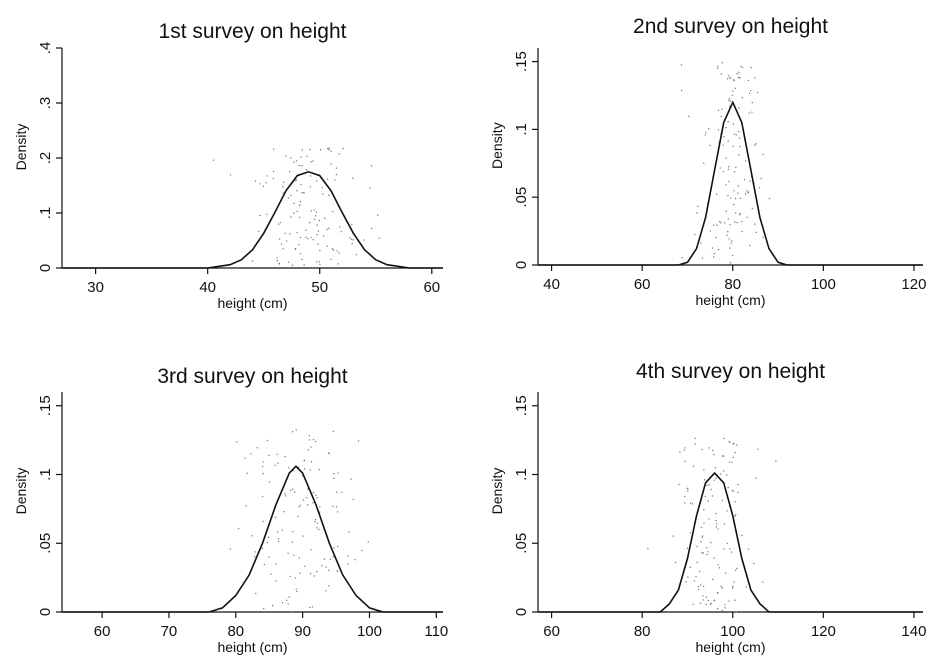 This screenshot has width=933, height=664. I want to click on y-tick-label: .1, so click(45, 213).